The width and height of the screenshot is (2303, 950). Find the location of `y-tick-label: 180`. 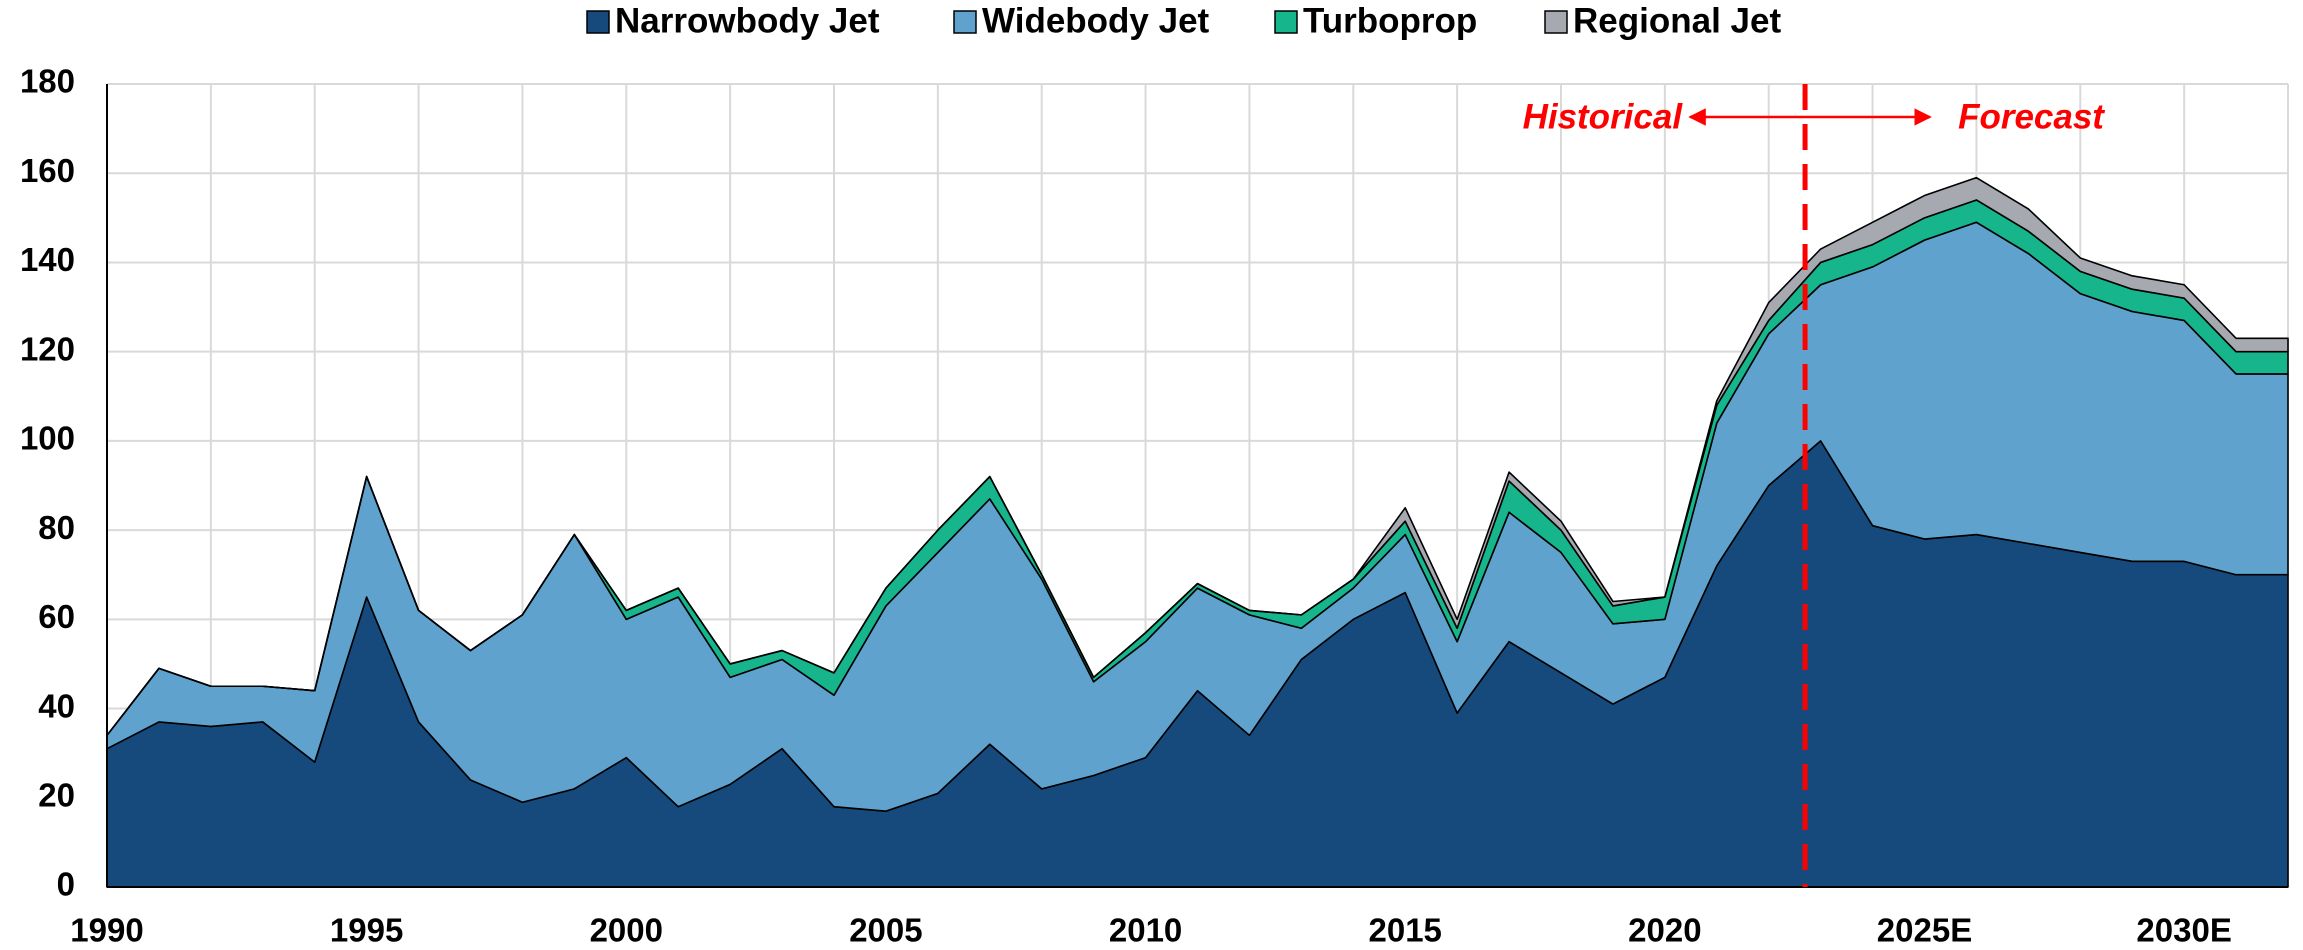

y-tick-label: 180 is located at coordinates (47, 81).